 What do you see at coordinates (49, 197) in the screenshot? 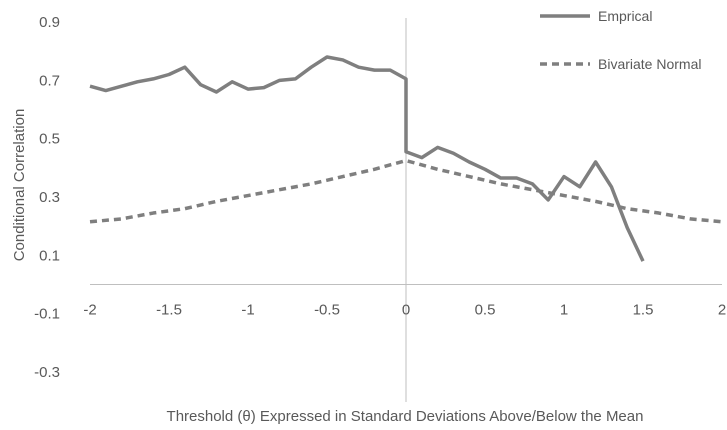
I see `y-tick-label: 0.3` at bounding box center [49, 197].